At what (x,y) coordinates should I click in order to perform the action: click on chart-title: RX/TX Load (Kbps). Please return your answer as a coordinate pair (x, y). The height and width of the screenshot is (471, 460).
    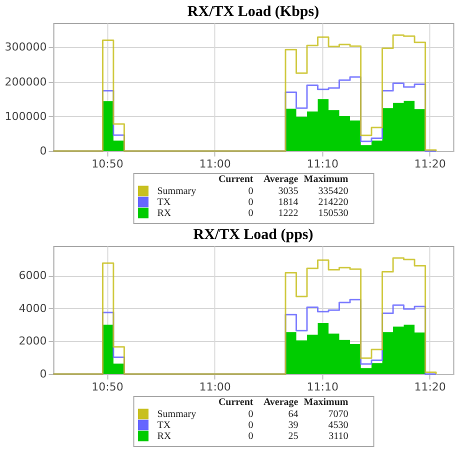
    Looking at the image, I should click on (253, 12).